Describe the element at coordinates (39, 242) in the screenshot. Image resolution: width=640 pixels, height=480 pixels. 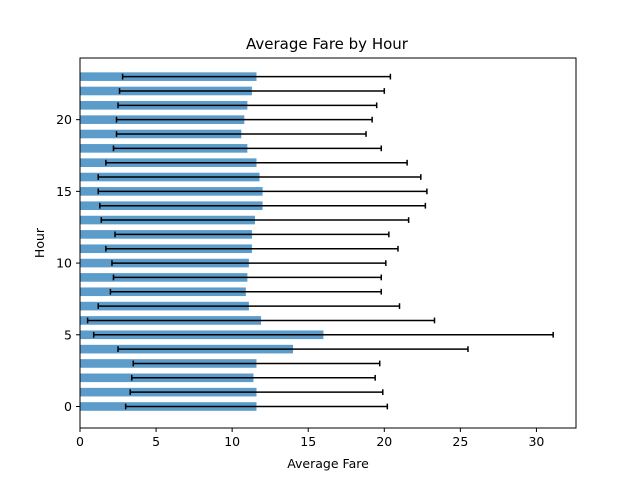
I see `y-axis-label: Hour` at that location.